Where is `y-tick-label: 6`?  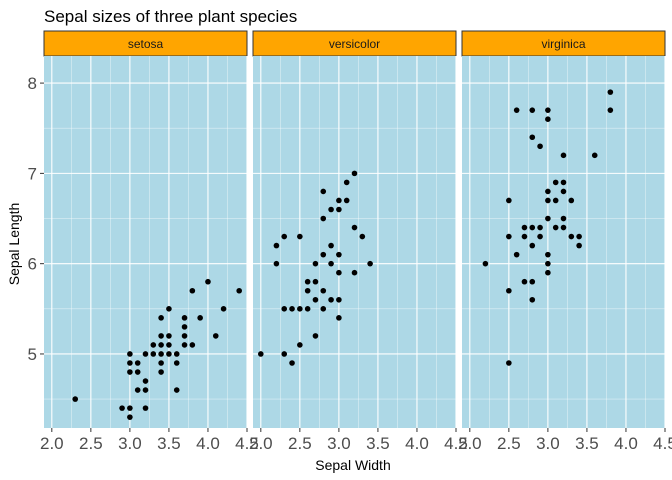 y-tick-label: 6 is located at coordinates (32, 264).